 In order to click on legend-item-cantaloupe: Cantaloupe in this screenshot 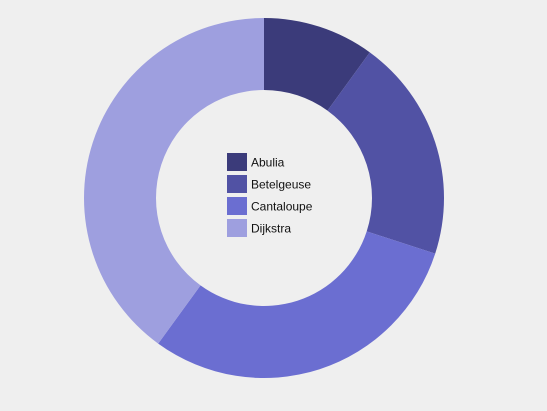, I will do `click(270, 206)`.